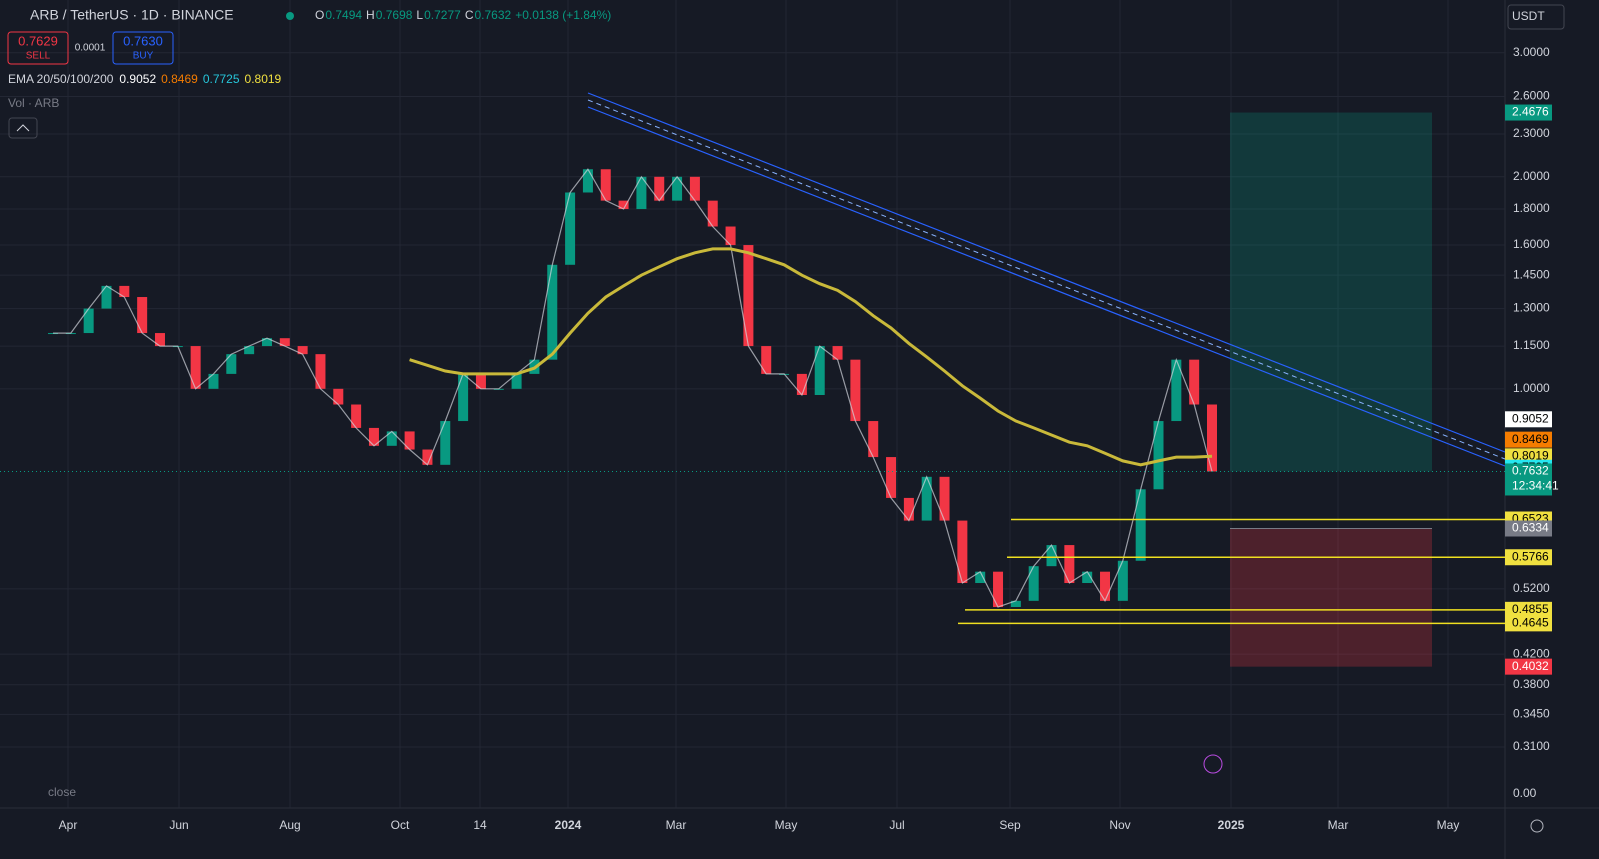  What do you see at coordinates (492, 15) in the screenshot?
I see `ohlc-value: 0.7632` at bounding box center [492, 15].